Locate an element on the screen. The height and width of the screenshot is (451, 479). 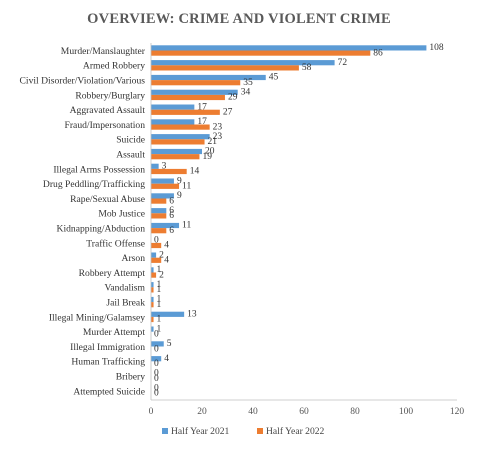
category-label-robbery-burglary: Robbery/Burglary is located at coordinates (110, 95).